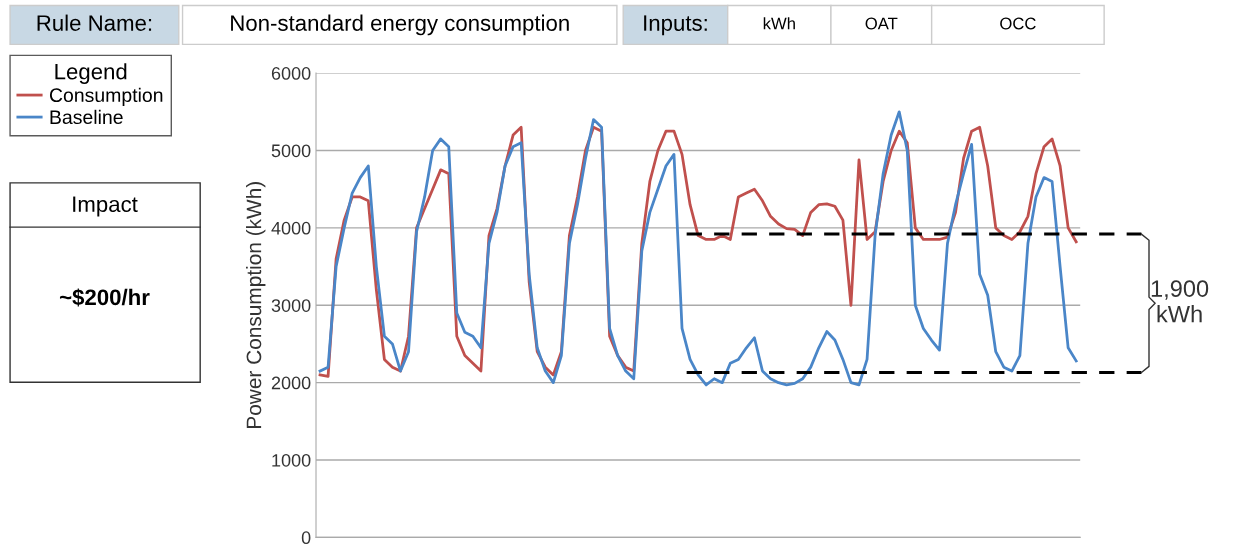  Describe the element at coordinates (1180, 301) in the screenshot. I see `text: 1,900 kWh` at that location.